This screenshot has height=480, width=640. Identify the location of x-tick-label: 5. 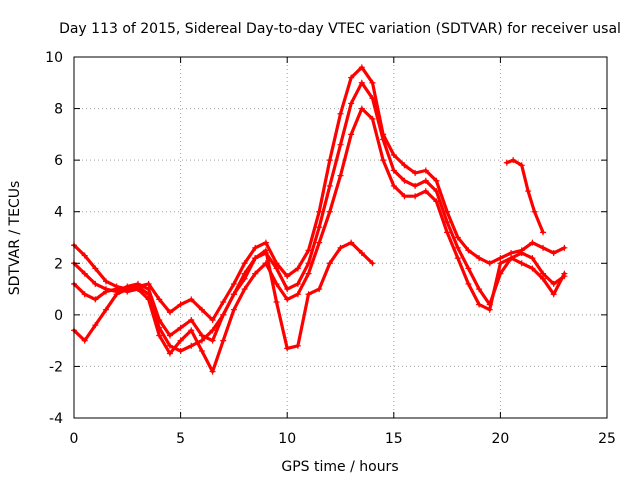
(180, 439).